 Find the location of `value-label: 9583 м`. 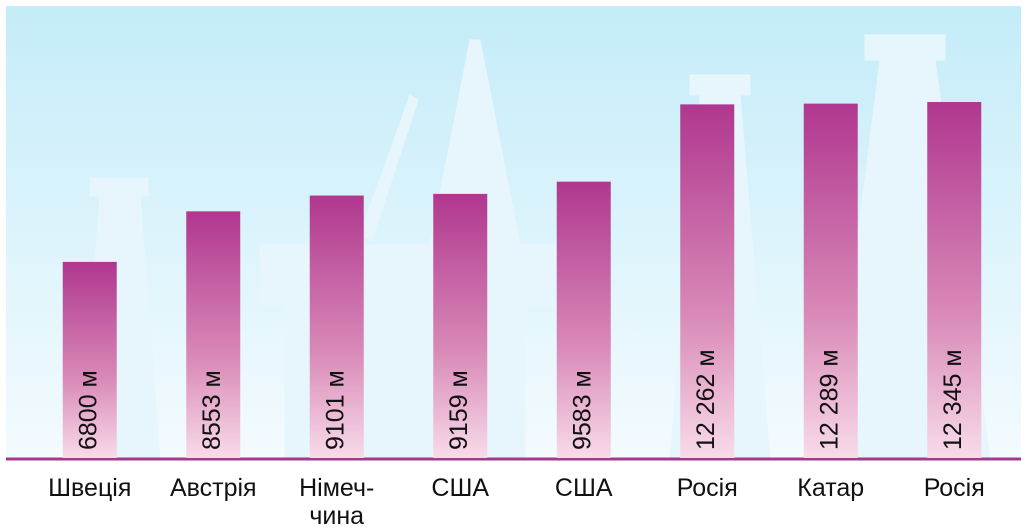

value-label: 9583 м is located at coordinates (582, 410).